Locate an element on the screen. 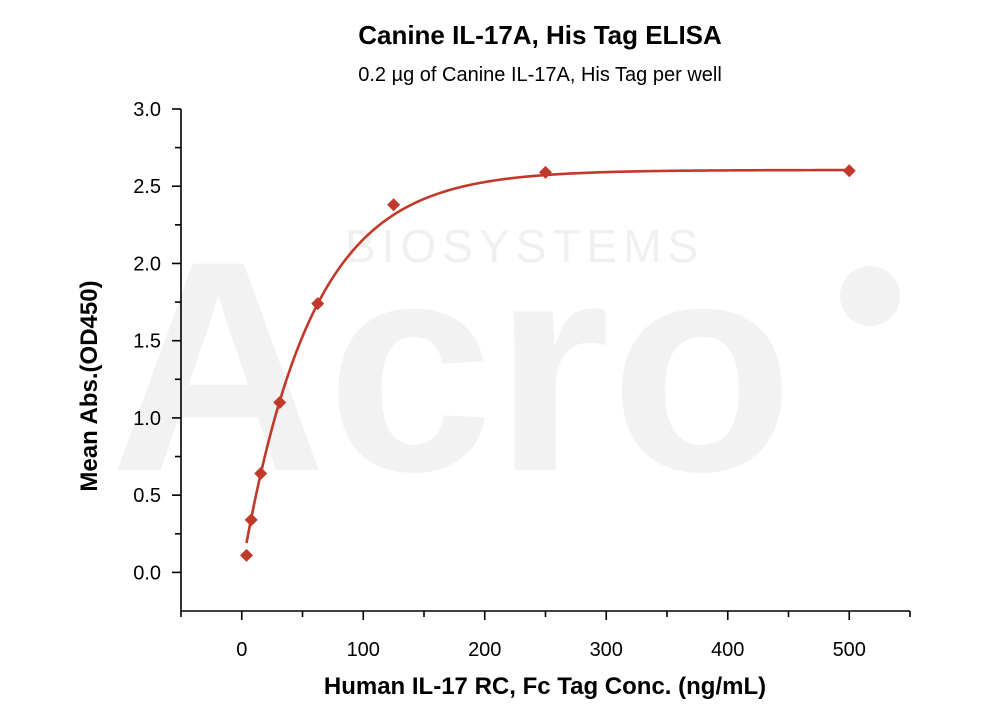 Image resolution: width=1000 pixels, height=714 pixels. chart-title: Canine IL-17A, His Tag ELISA is located at coordinates (540, 35).